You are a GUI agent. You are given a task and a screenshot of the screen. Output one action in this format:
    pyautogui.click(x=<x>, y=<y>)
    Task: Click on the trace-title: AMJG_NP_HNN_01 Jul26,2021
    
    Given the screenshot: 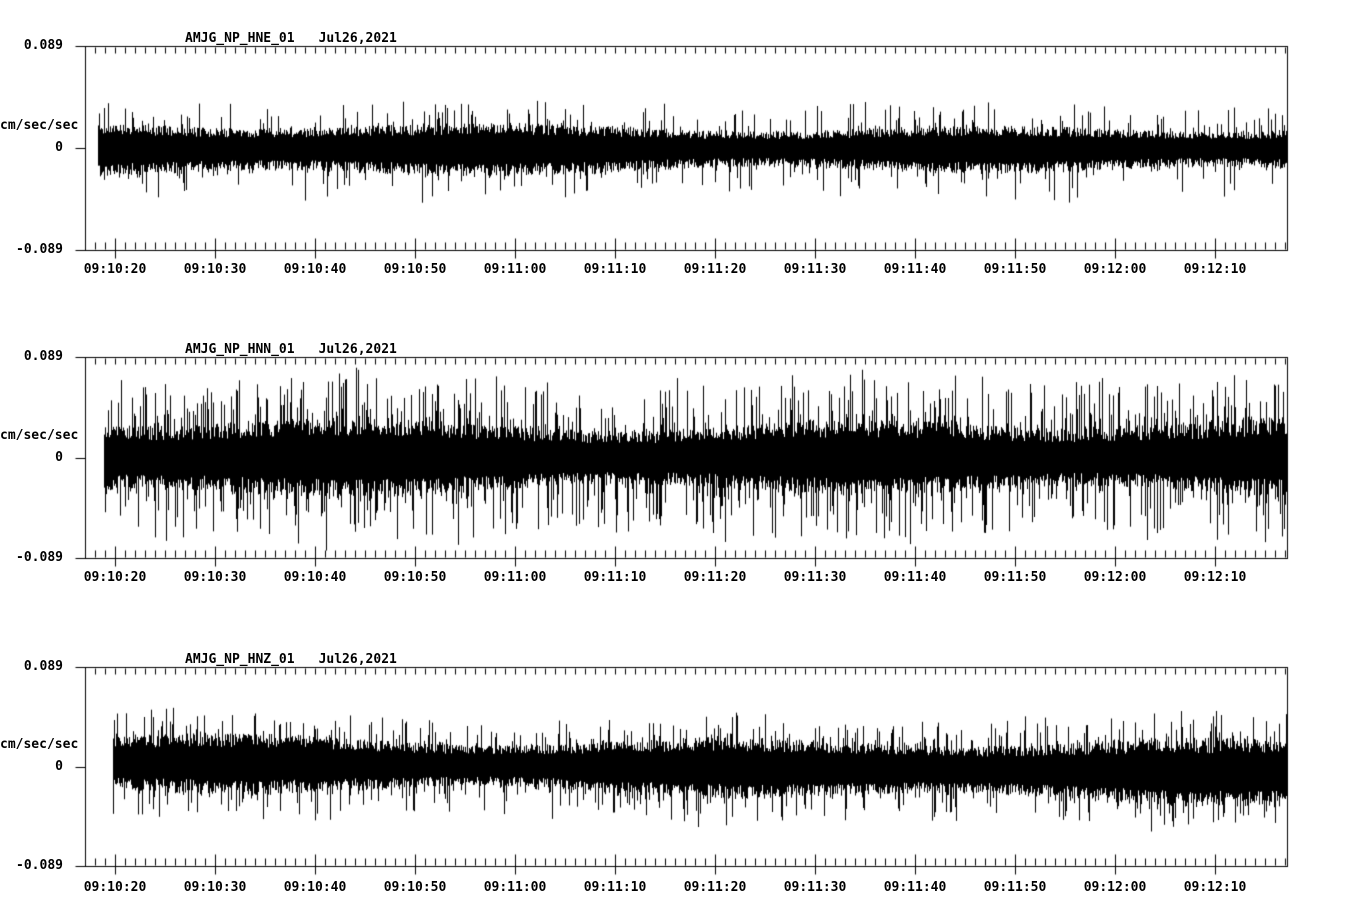 What is the action you would take?
    pyautogui.click(x=291, y=350)
    